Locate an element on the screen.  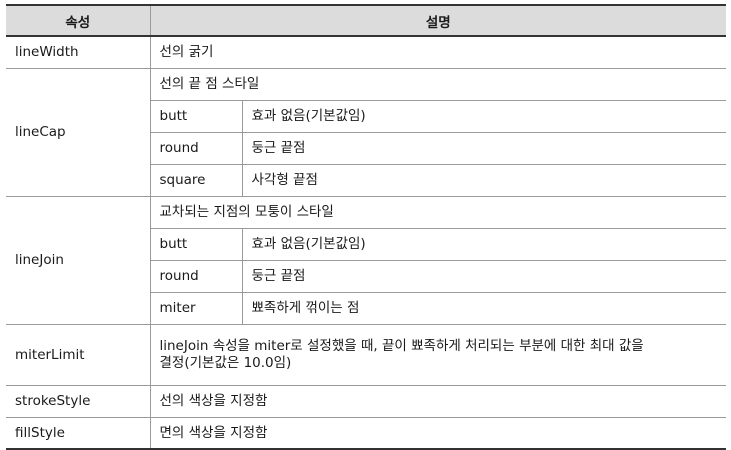
header-description: 설명 is located at coordinates (437, 20).